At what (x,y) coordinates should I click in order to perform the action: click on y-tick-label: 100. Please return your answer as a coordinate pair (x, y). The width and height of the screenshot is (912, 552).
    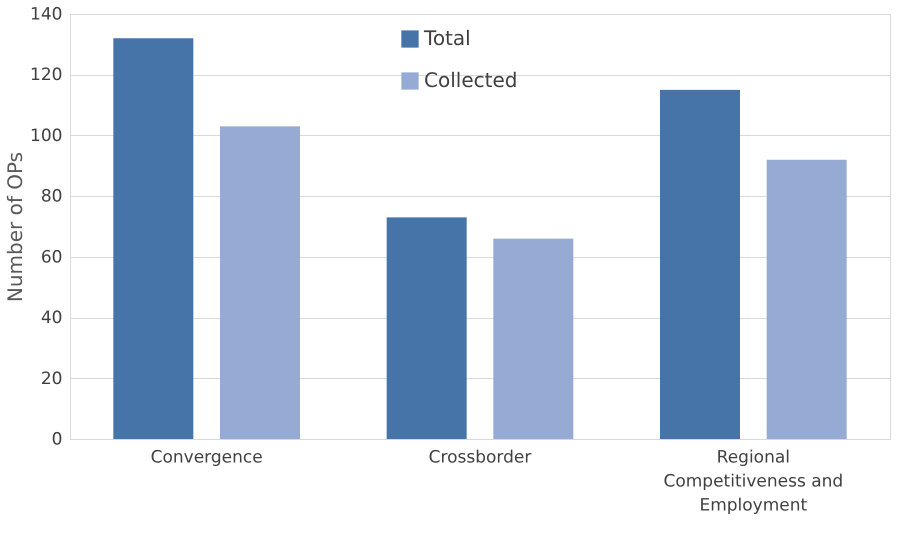
    Looking at the image, I should click on (46, 136).